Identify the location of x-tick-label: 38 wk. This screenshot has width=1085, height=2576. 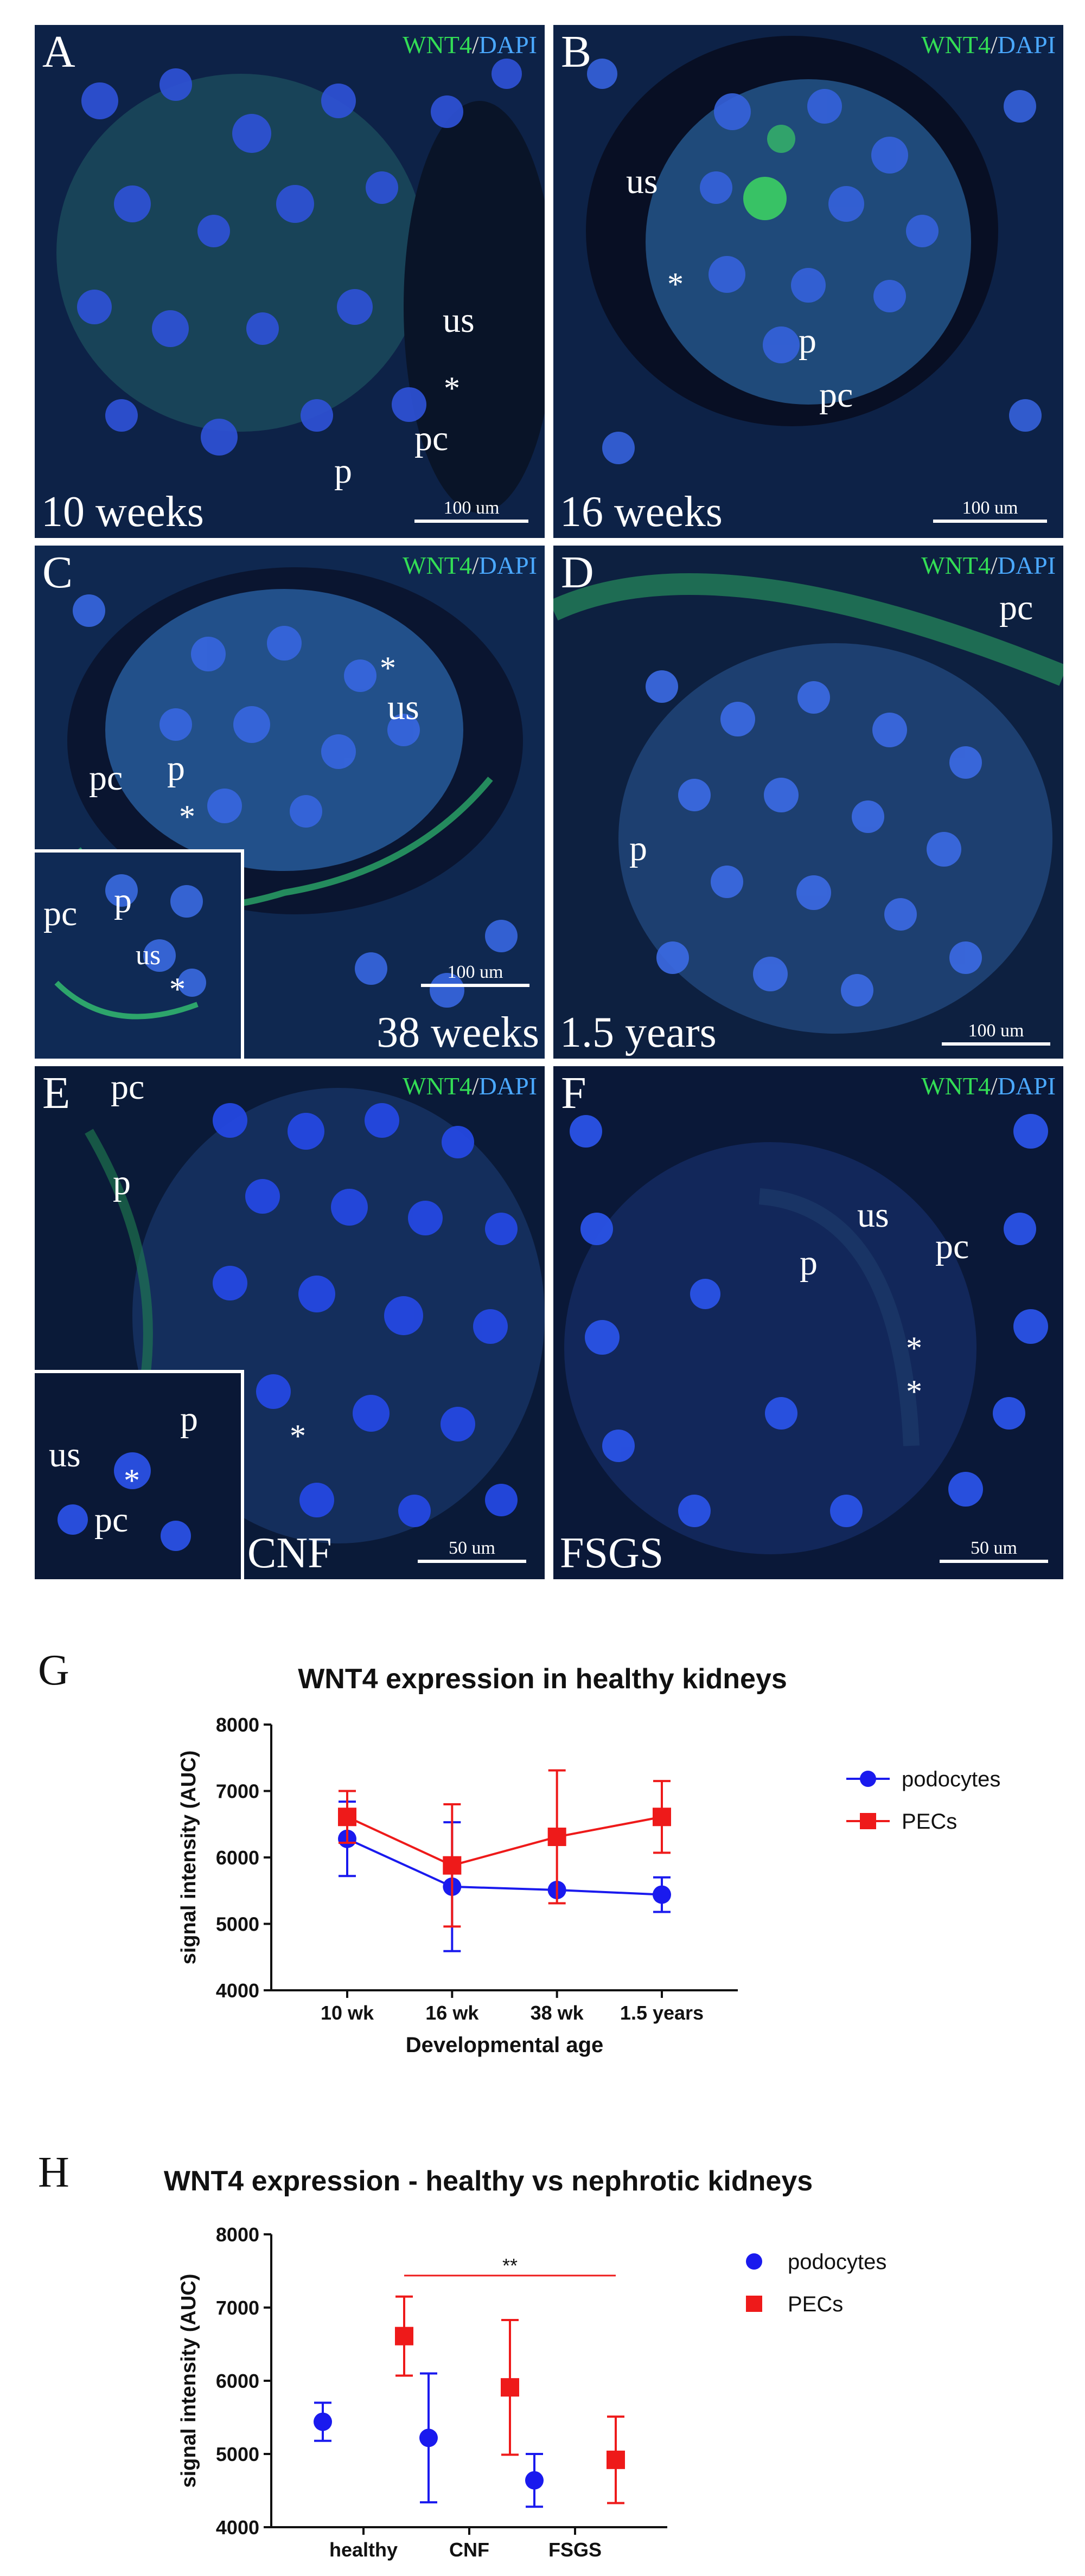
(557, 2013).